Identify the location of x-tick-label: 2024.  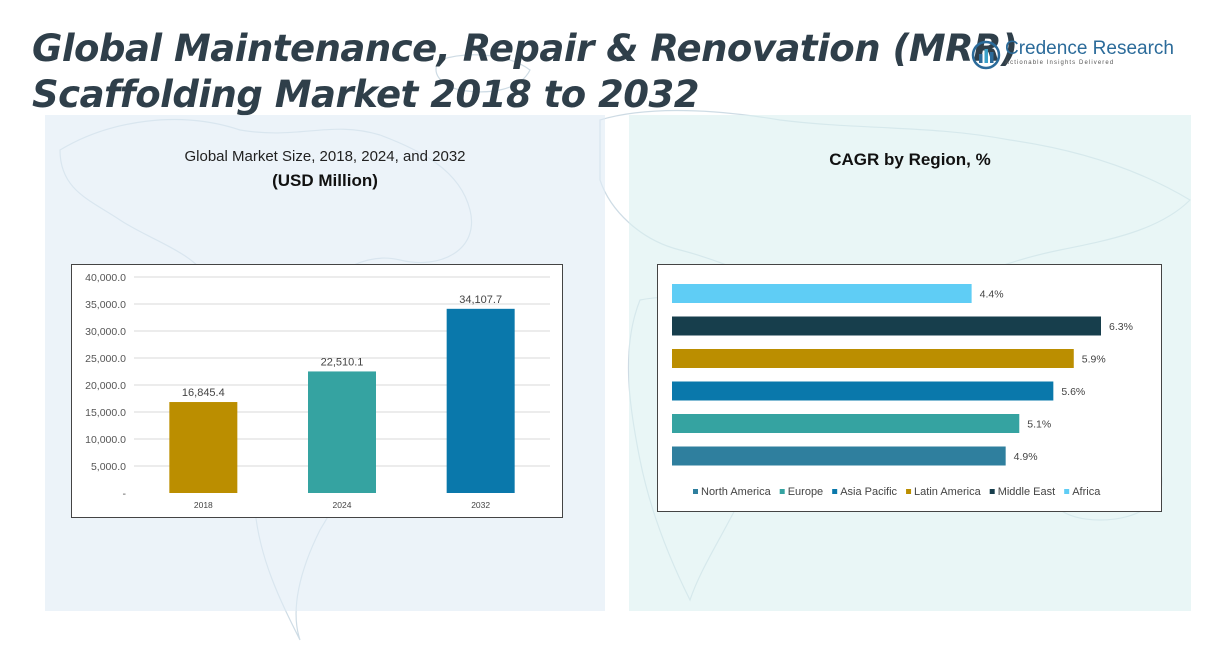
(342, 505).